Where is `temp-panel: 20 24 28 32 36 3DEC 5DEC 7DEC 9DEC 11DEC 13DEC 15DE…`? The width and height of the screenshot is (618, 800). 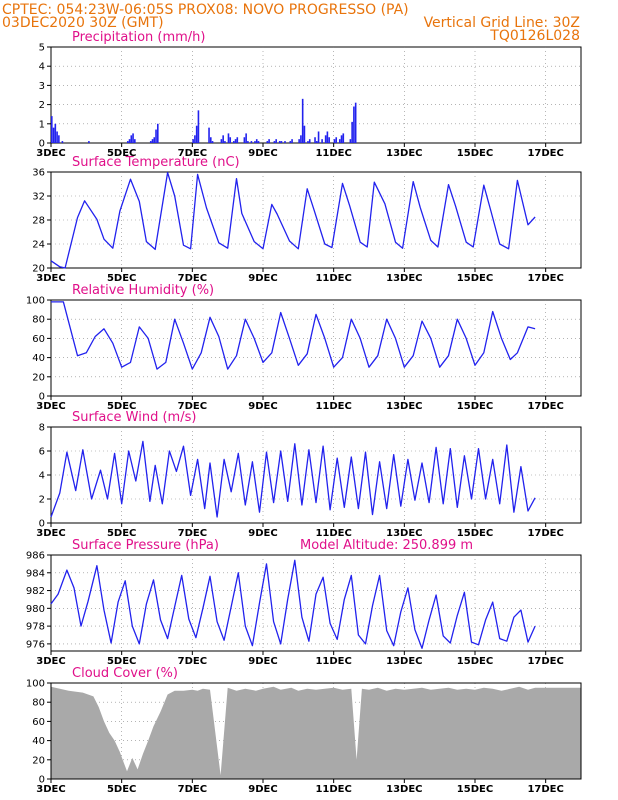
temp-panel: 20 24 28 32 36 3DEC 5DEC 7DEC 9DEC 11DEC 13DEC 15DE… is located at coordinates (307, 219).